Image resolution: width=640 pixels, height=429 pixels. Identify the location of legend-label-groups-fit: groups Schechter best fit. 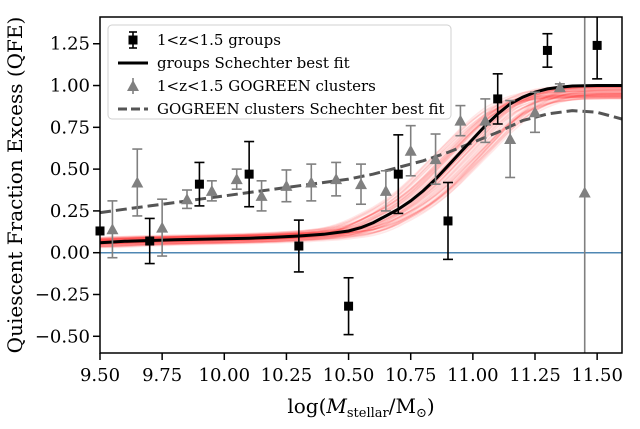
(253, 63).